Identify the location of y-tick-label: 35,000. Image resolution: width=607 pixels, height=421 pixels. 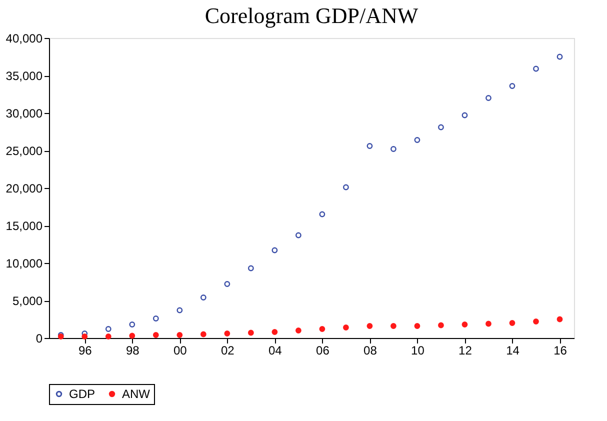
(24, 76).